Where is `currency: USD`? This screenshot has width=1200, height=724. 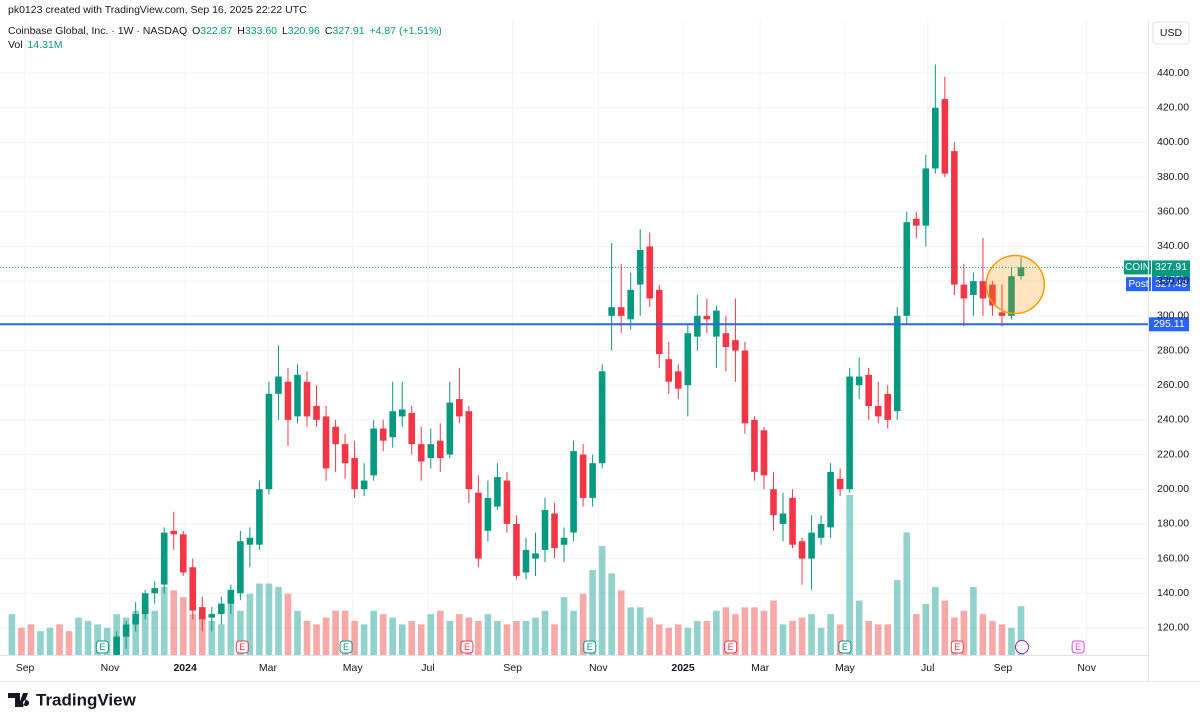 currency: USD is located at coordinates (1171, 33).